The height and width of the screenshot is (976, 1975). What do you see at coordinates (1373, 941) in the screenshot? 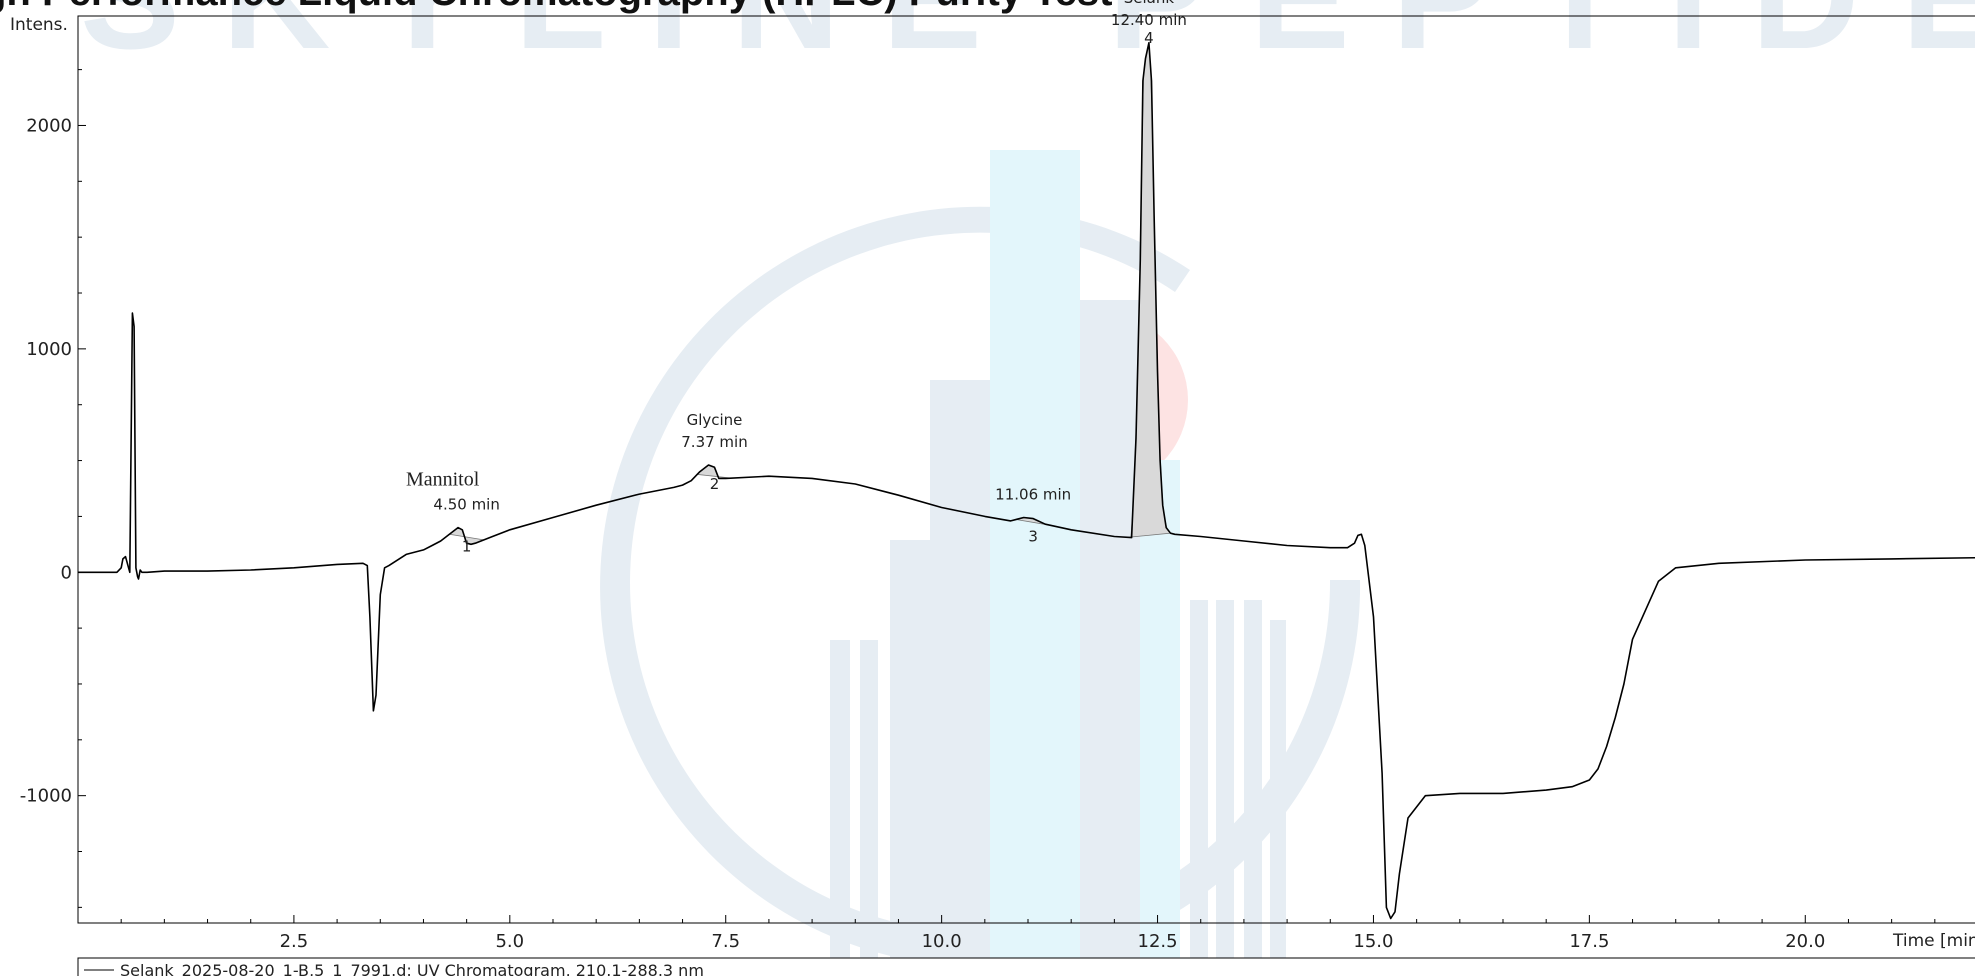
I see `x-tick-label: 15.0` at bounding box center [1373, 941].